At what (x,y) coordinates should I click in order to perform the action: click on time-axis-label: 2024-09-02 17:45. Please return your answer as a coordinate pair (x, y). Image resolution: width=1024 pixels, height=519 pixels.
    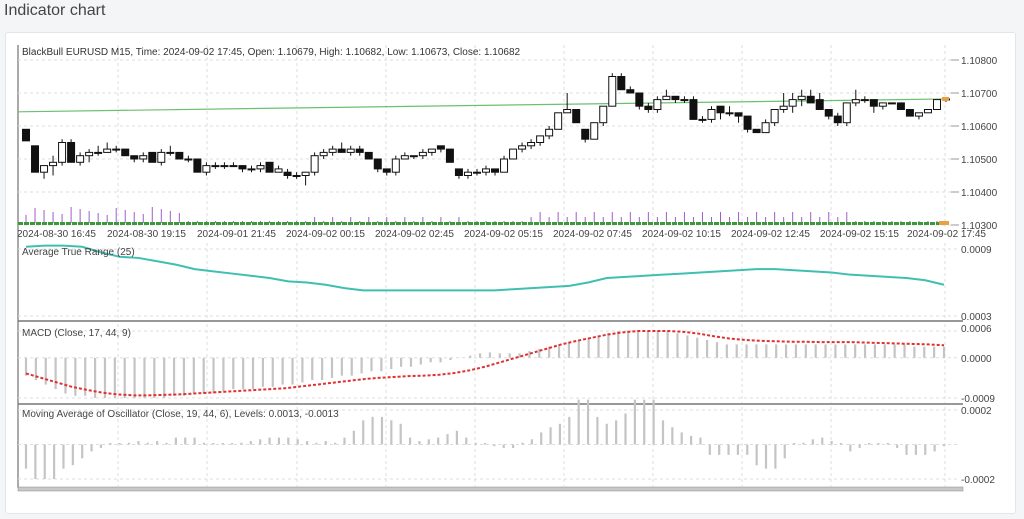
    Looking at the image, I should click on (946, 234).